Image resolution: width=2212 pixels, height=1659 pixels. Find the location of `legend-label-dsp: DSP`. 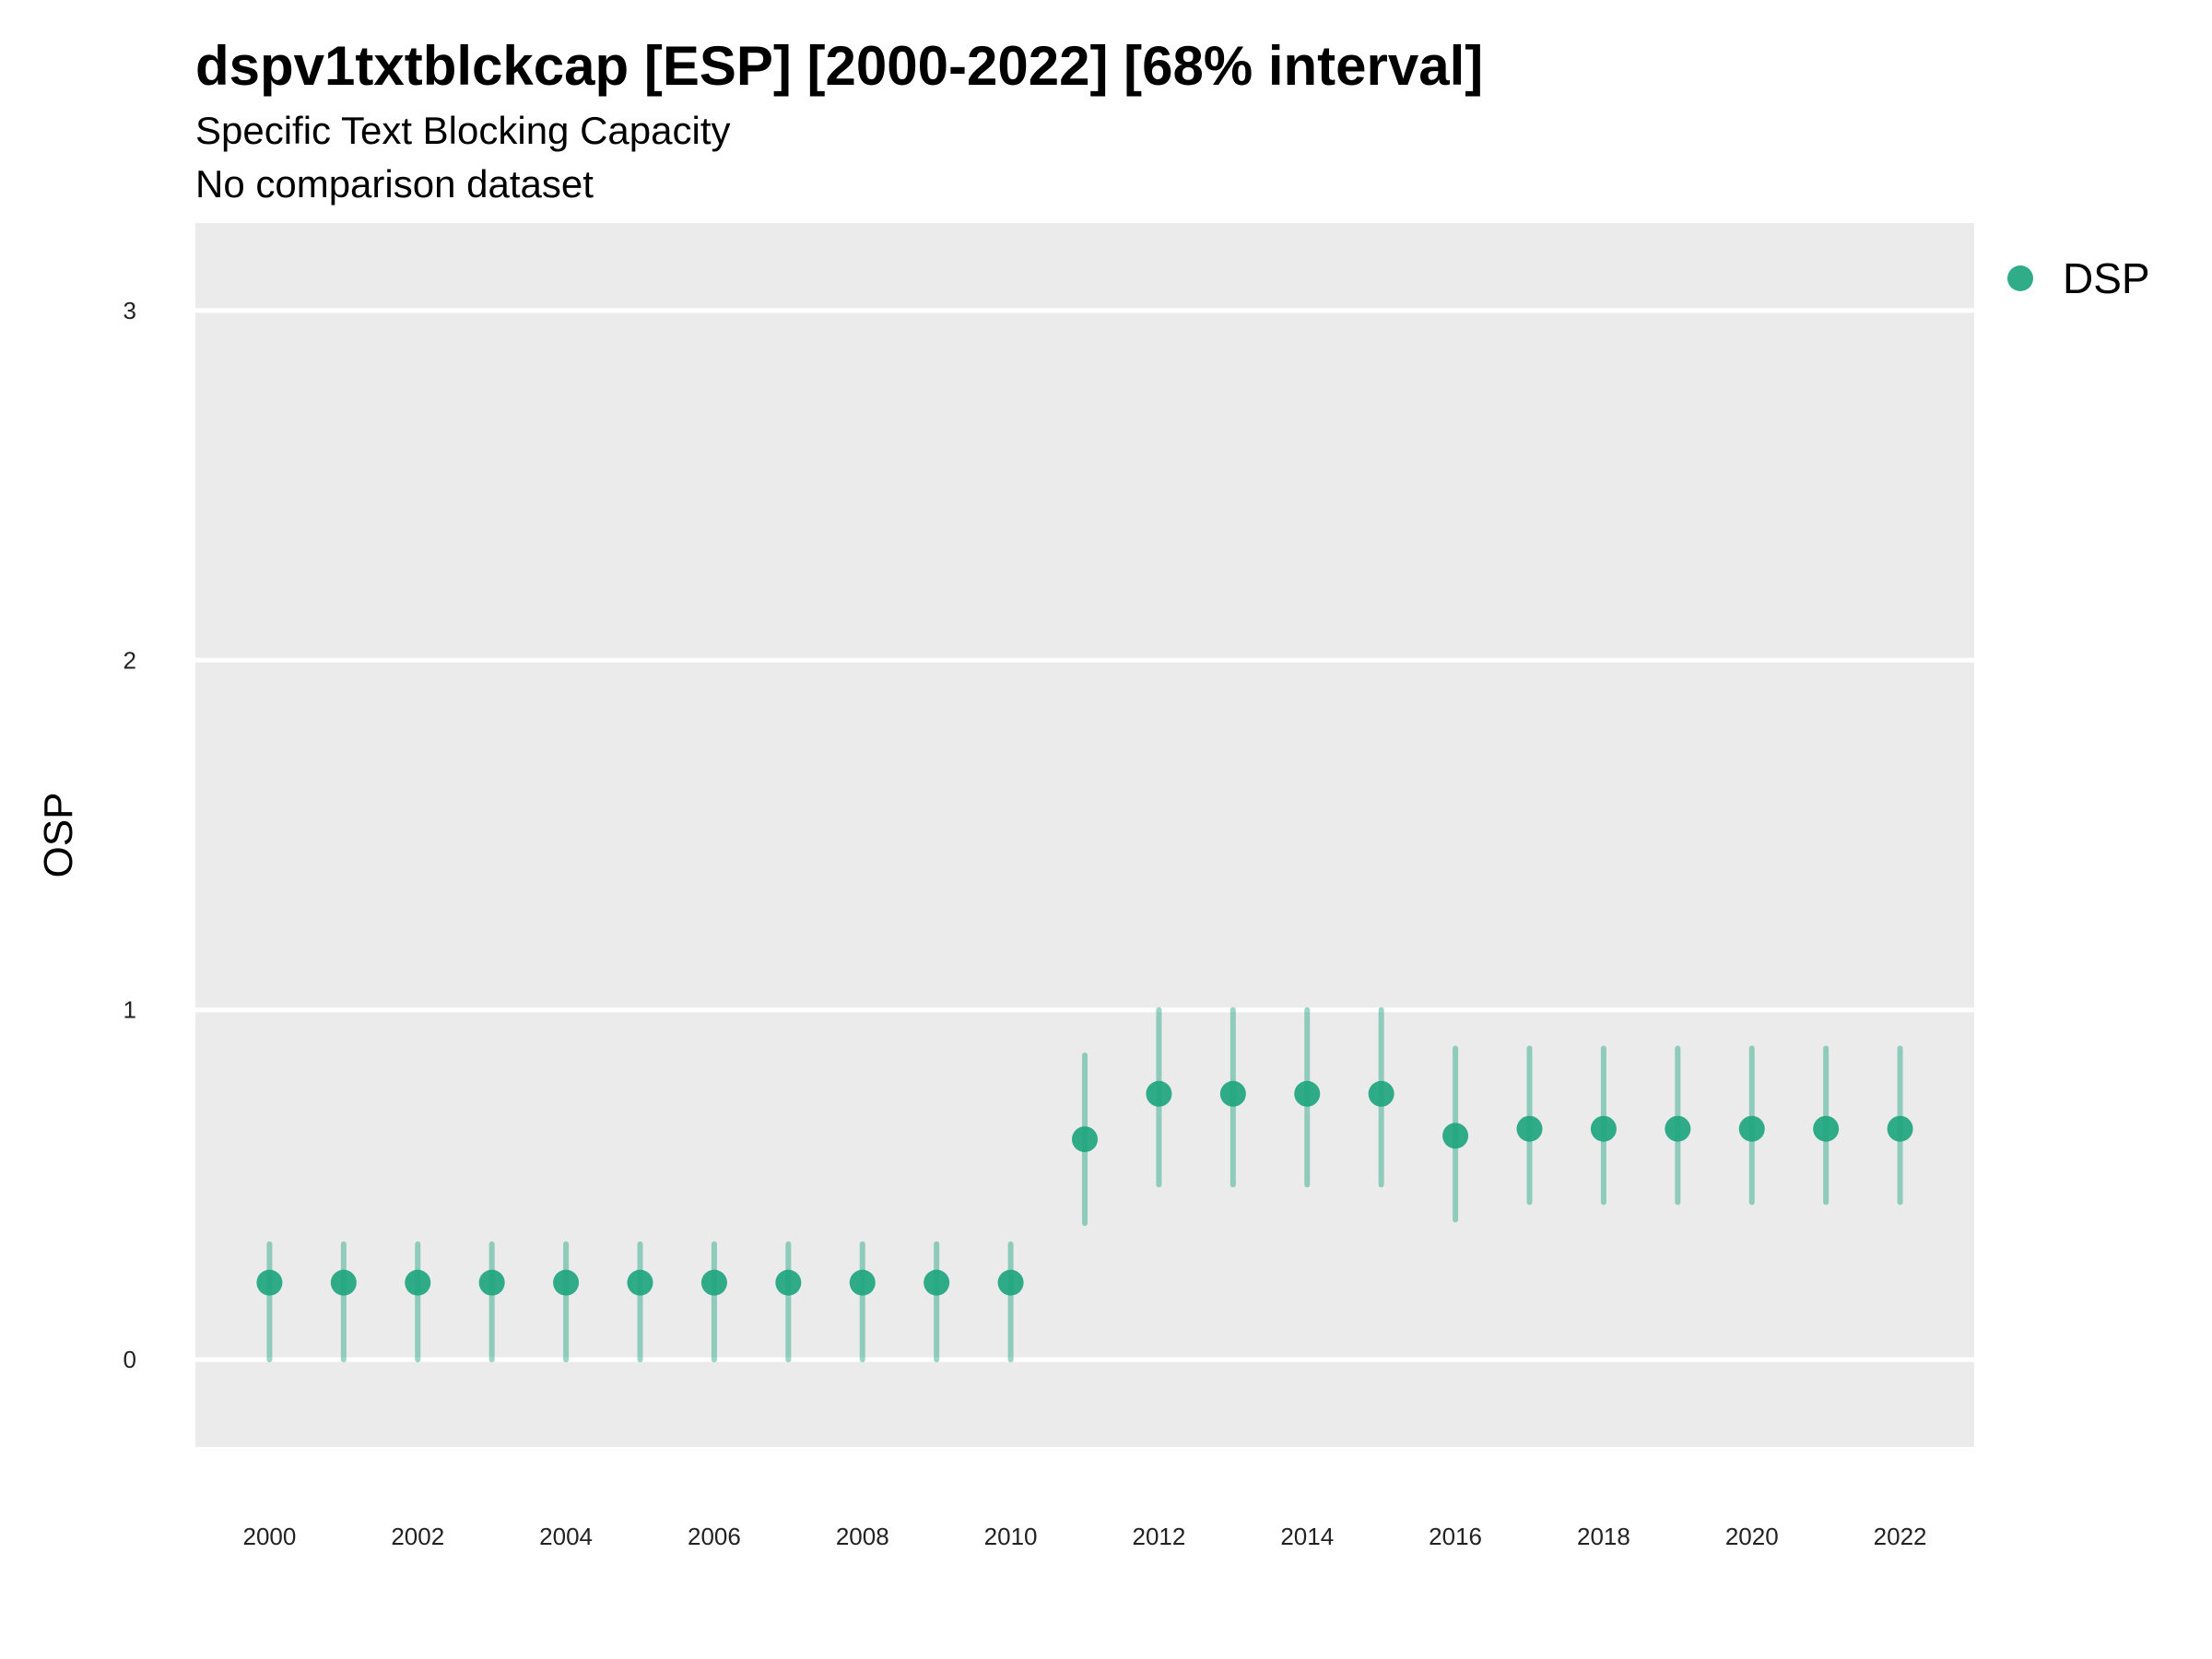

legend-label-dsp: DSP is located at coordinates (2106, 278).